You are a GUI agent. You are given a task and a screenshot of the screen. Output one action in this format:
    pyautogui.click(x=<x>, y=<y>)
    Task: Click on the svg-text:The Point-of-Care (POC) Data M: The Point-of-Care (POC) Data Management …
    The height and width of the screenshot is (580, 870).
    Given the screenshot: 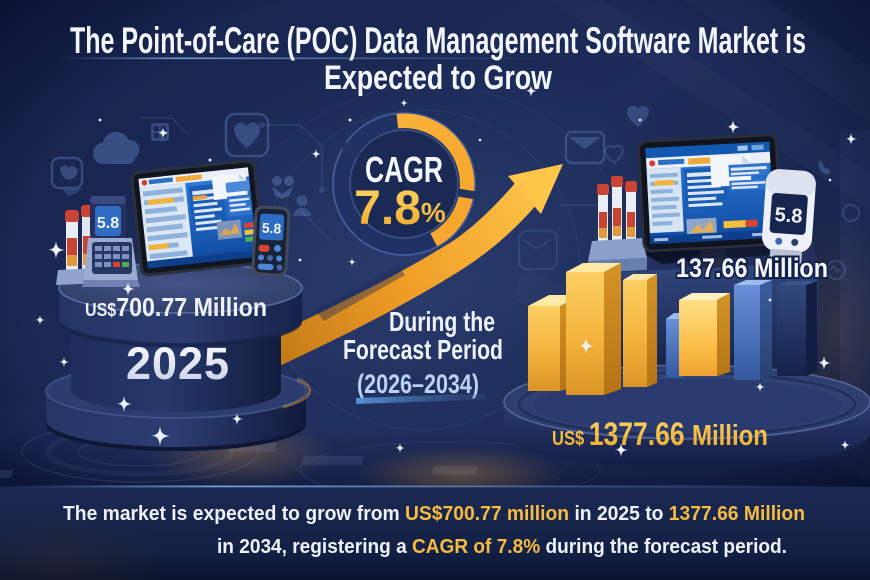 What is the action you would take?
    pyautogui.click(x=438, y=40)
    